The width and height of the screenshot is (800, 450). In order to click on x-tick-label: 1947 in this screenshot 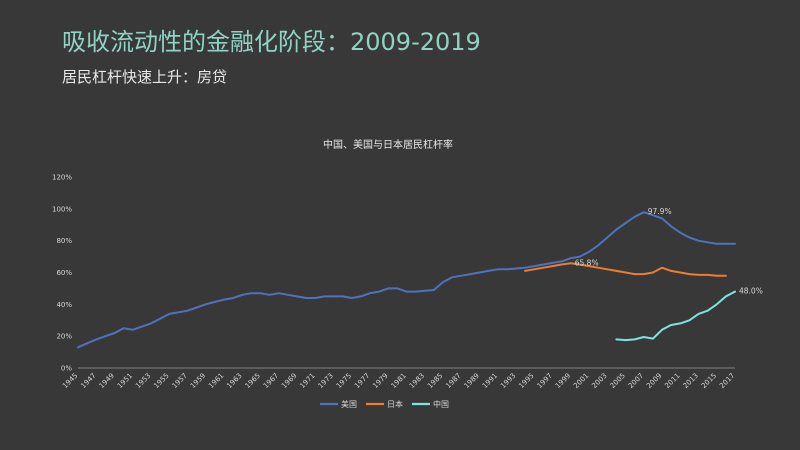, I will do `click(88, 381)`.